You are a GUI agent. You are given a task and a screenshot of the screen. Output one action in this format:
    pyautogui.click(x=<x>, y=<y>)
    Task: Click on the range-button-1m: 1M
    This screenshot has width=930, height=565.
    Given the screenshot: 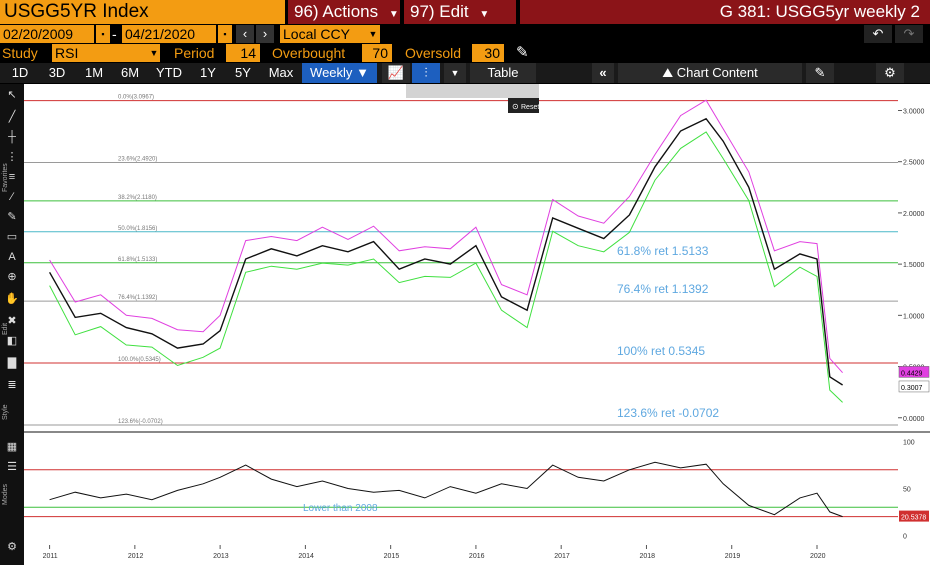 What is the action you would take?
    pyautogui.click(x=94, y=72)
    